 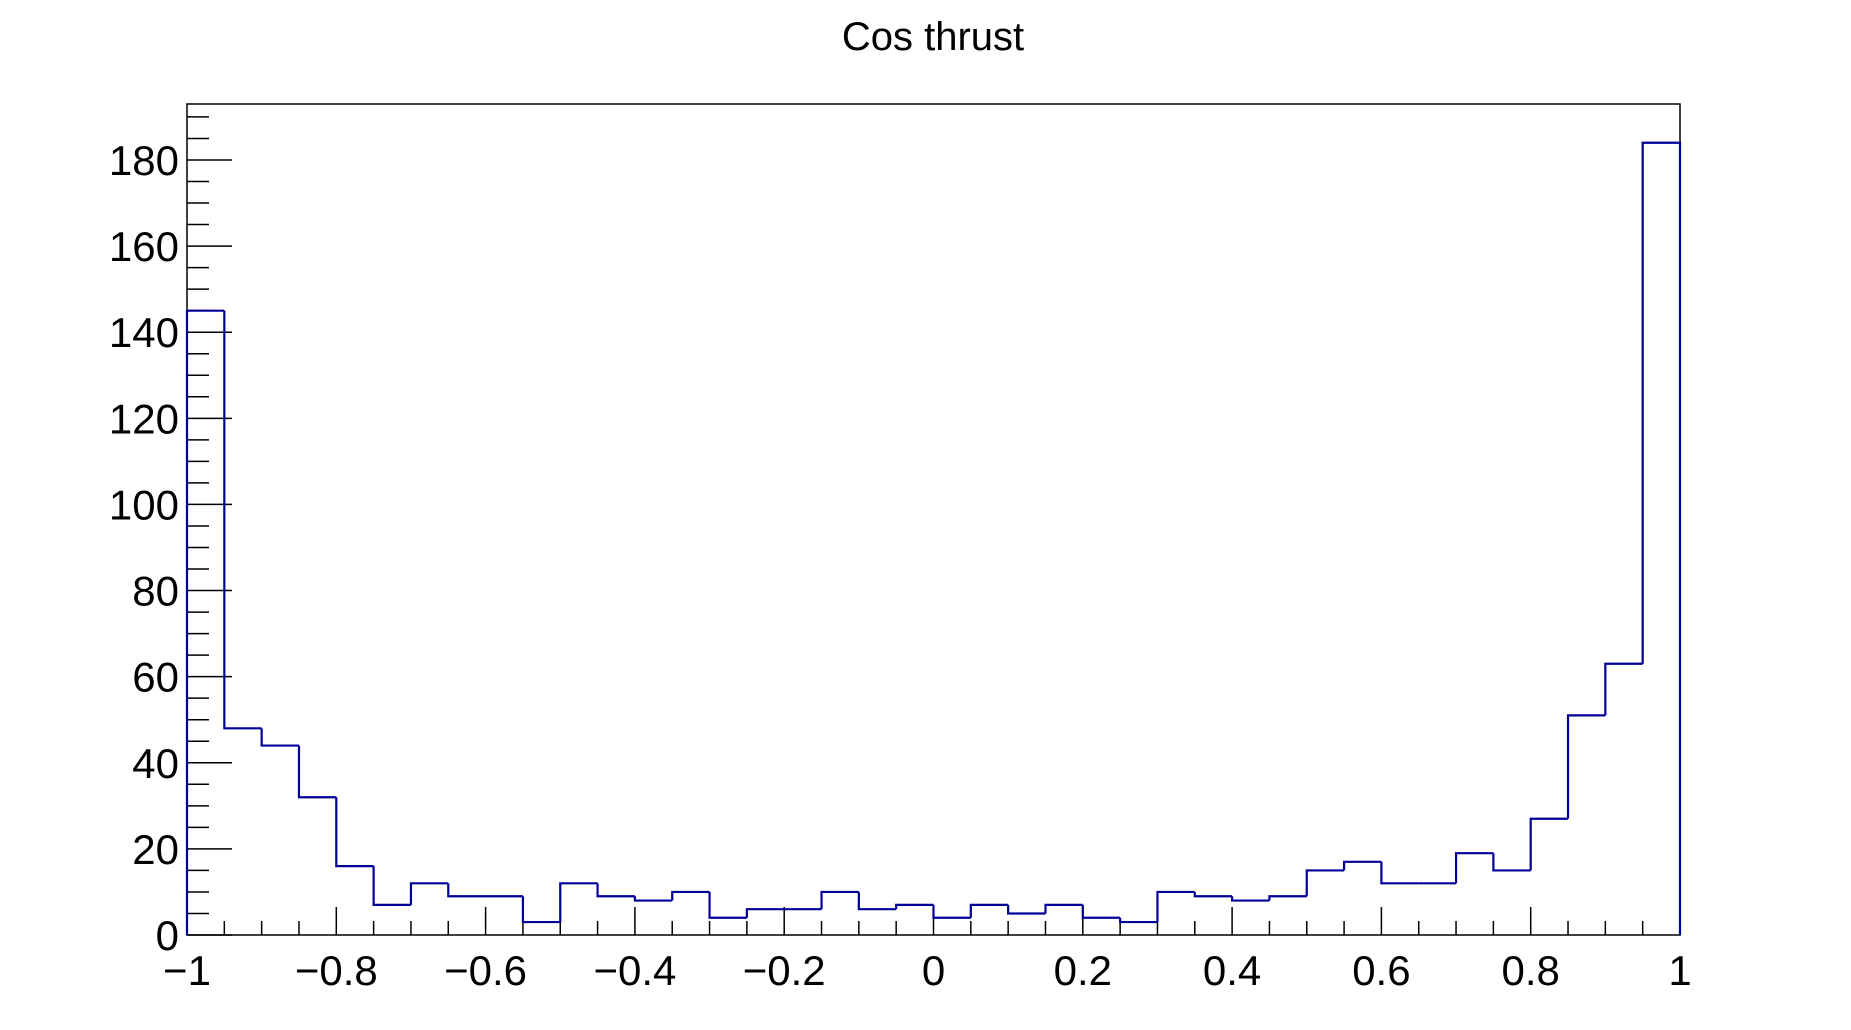 I want to click on x-tick-label: −0.8, so click(x=336, y=970).